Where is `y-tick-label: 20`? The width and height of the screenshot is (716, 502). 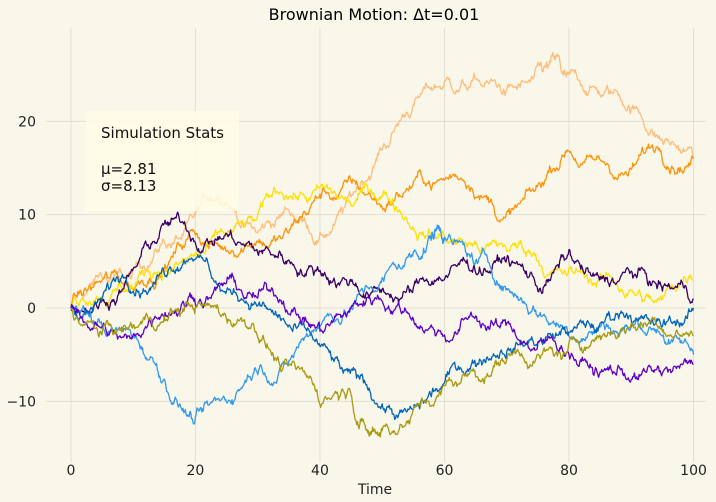
y-tick-label: 20 is located at coordinates (27, 122).